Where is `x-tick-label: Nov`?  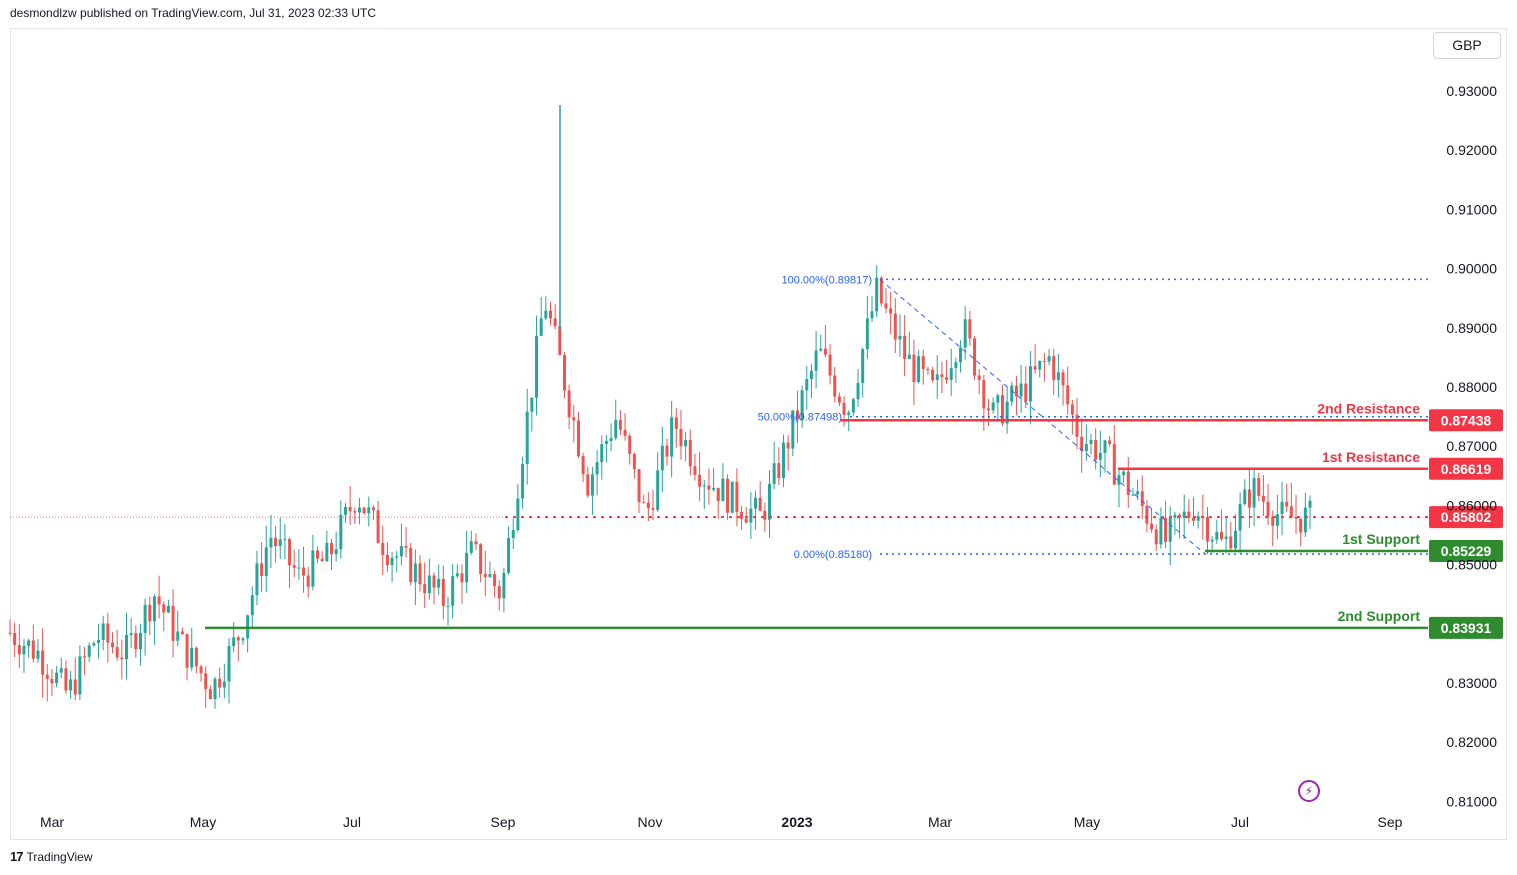 x-tick-label: Nov is located at coordinates (650, 822).